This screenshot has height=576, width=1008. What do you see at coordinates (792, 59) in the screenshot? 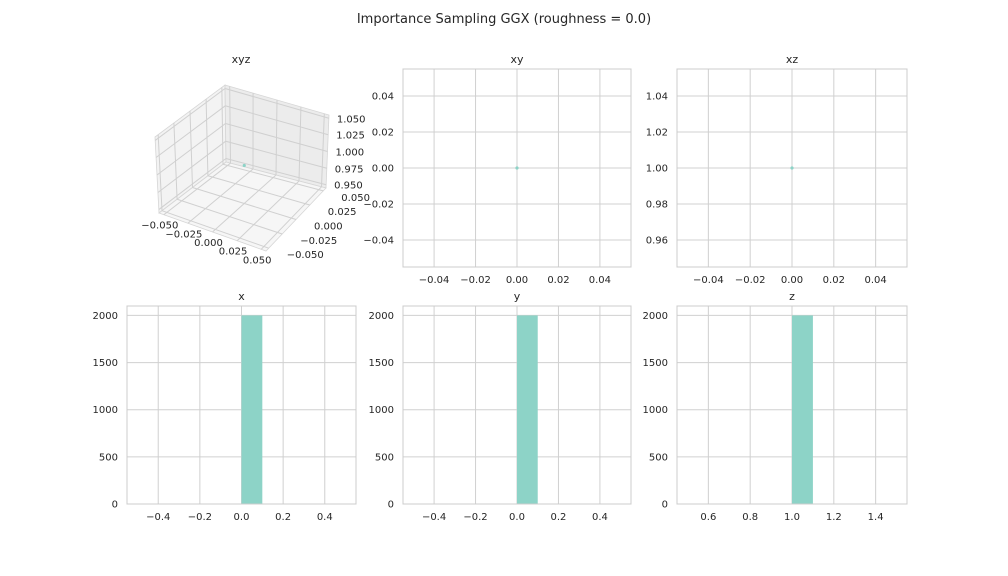
I see `subplot-title: xz` at bounding box center [792, 59].